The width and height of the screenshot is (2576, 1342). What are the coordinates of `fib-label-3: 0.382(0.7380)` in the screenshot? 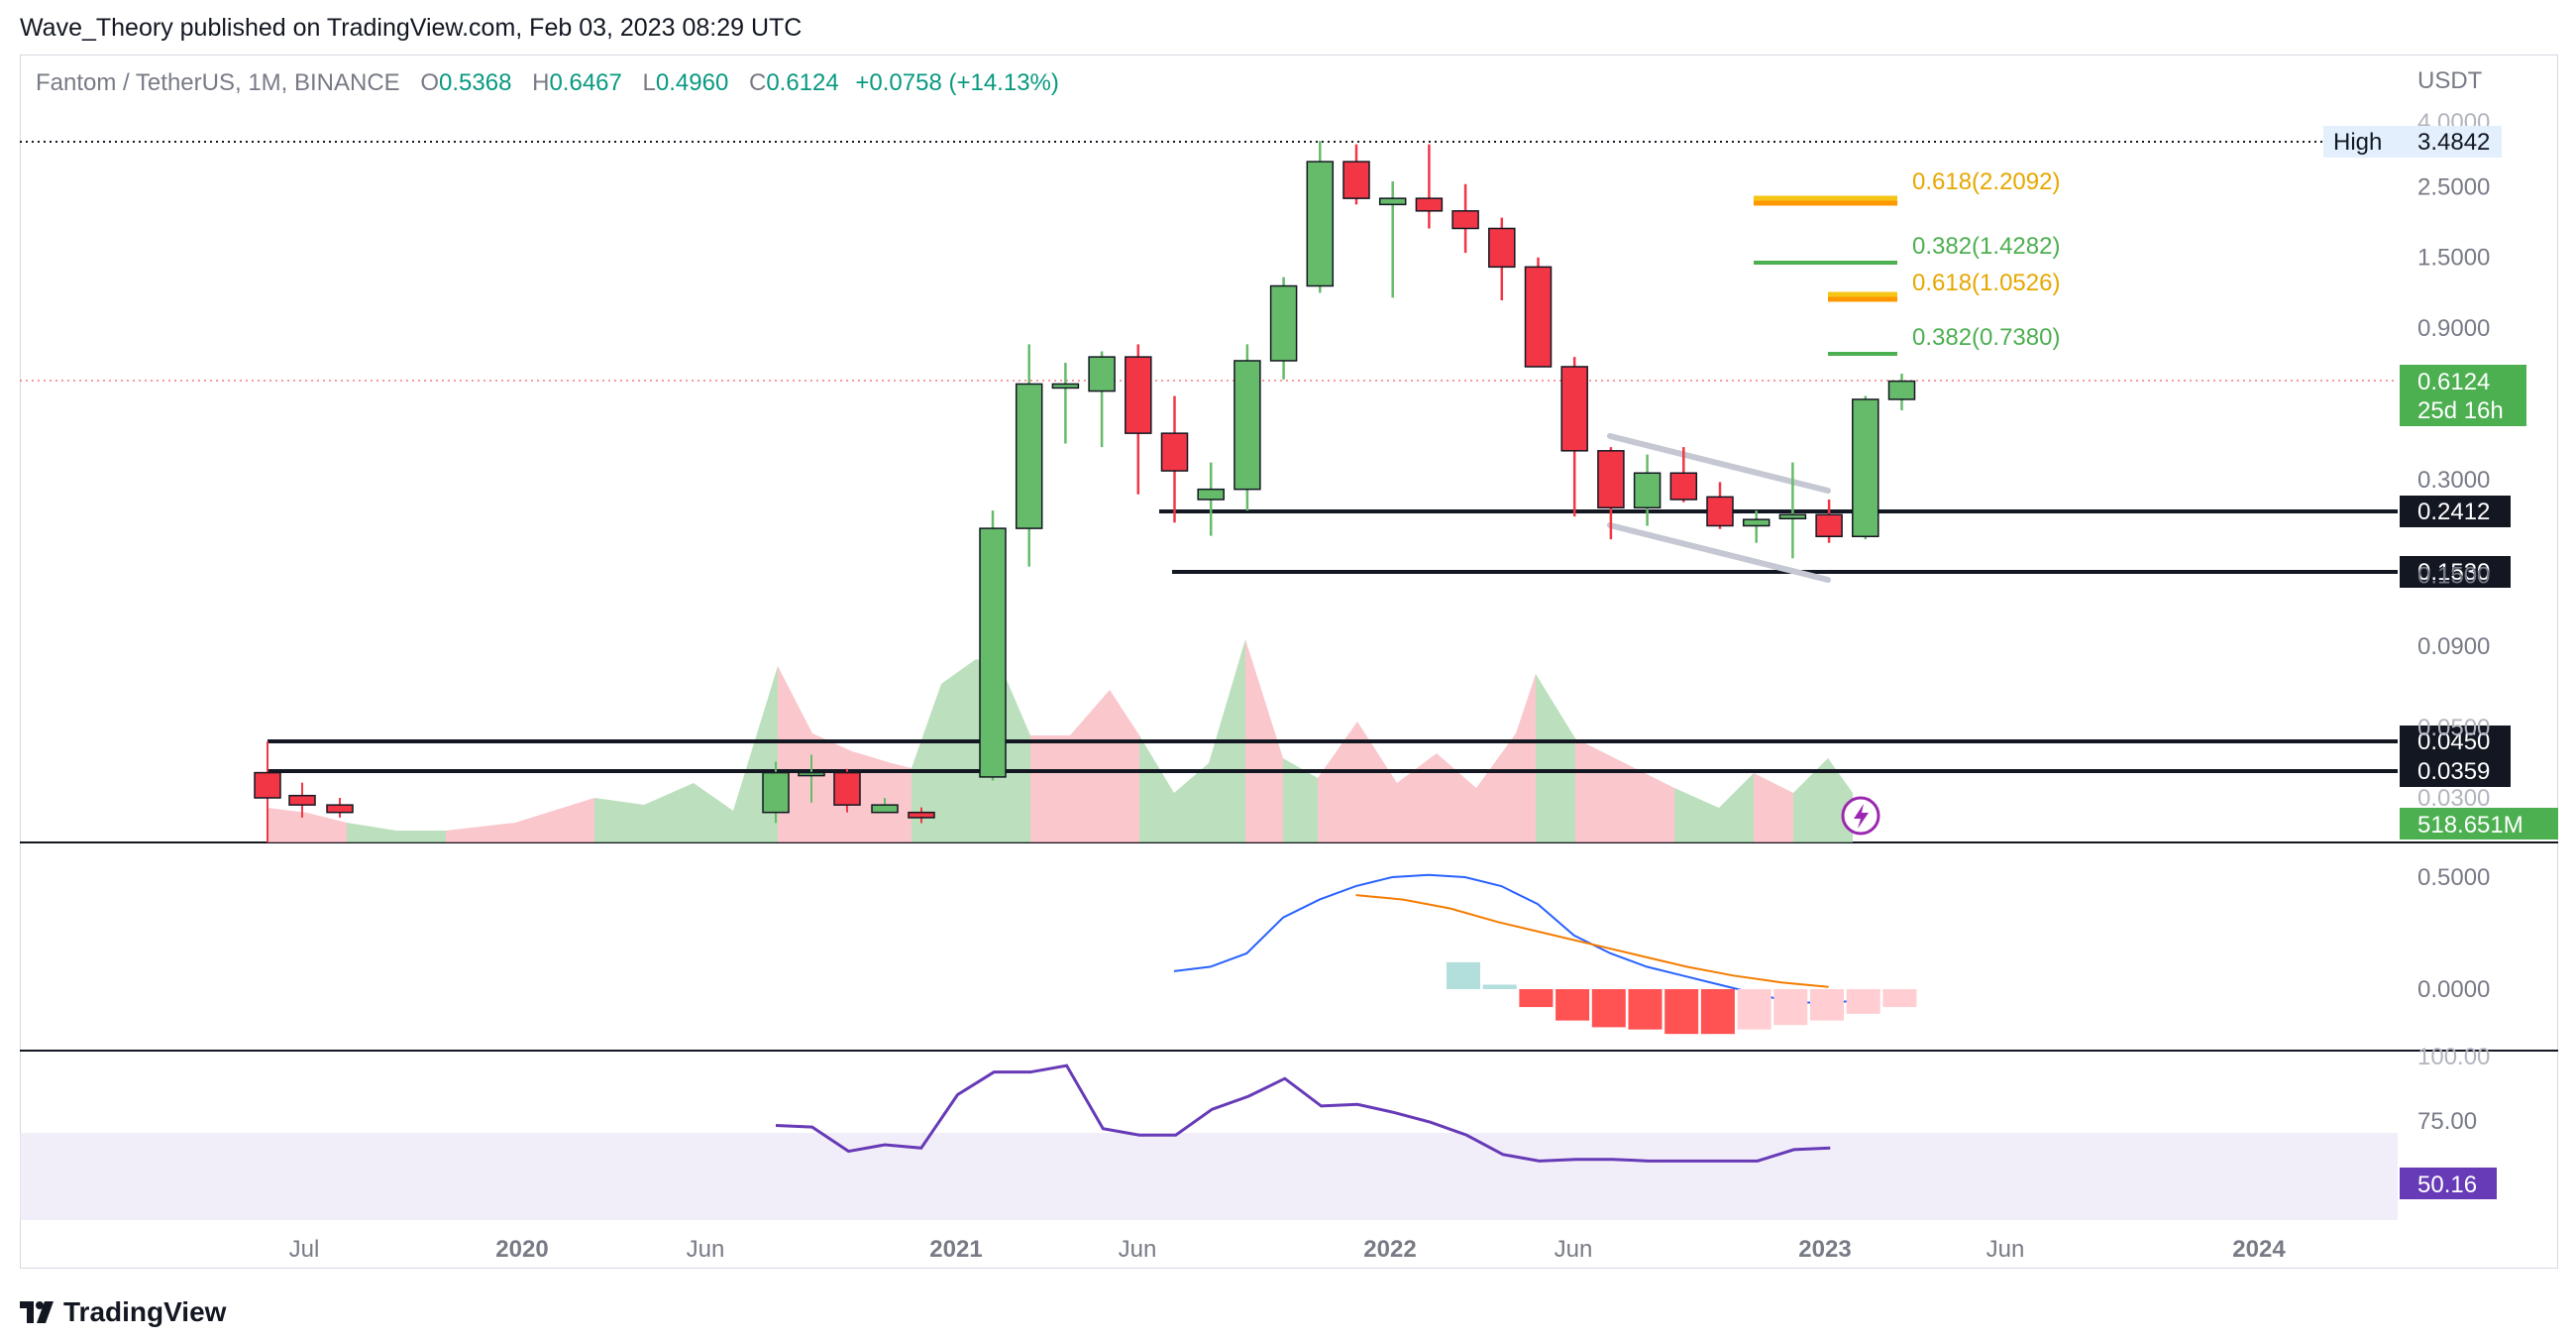 It's located at (1986, 337).